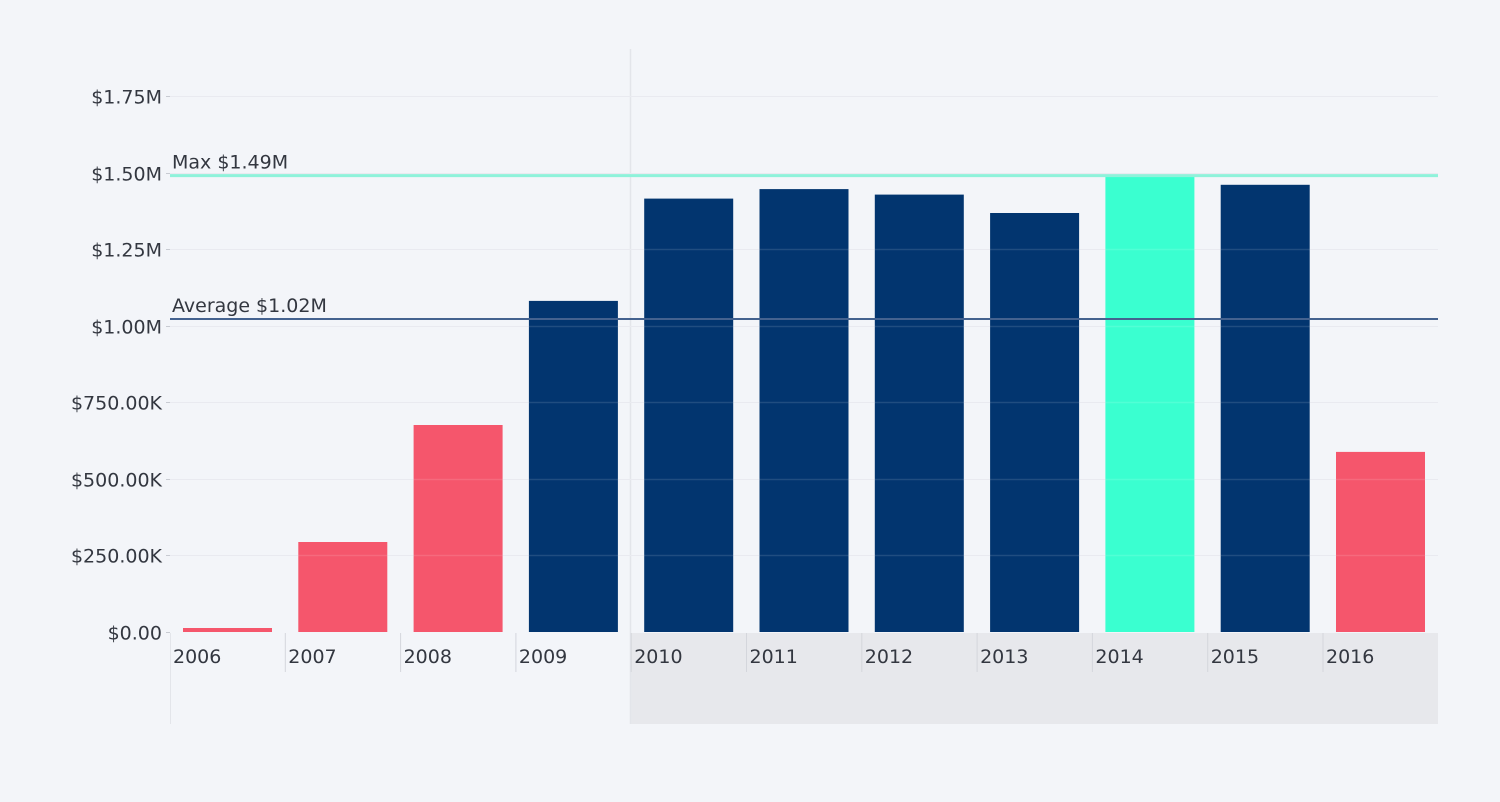  Describe the element at coordinates (117, 557) in the screenshot. I see `y-tick-label: $250.00K` at that location.